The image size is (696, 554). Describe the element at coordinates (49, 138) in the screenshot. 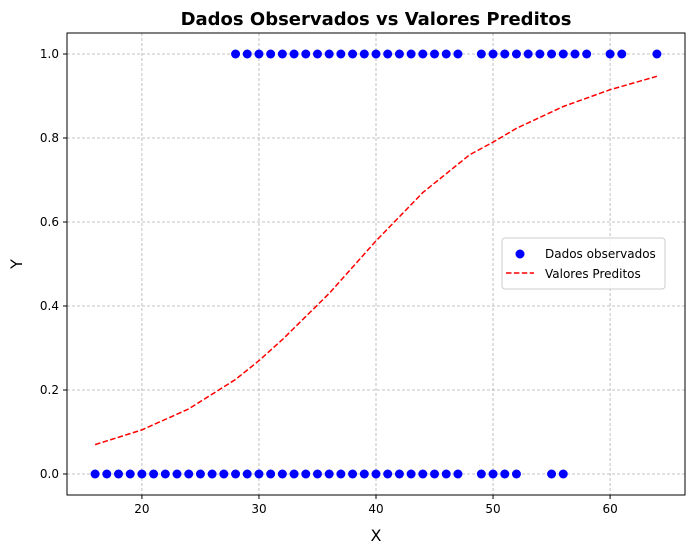

I see `y-tick-label: 0.8` at that location.